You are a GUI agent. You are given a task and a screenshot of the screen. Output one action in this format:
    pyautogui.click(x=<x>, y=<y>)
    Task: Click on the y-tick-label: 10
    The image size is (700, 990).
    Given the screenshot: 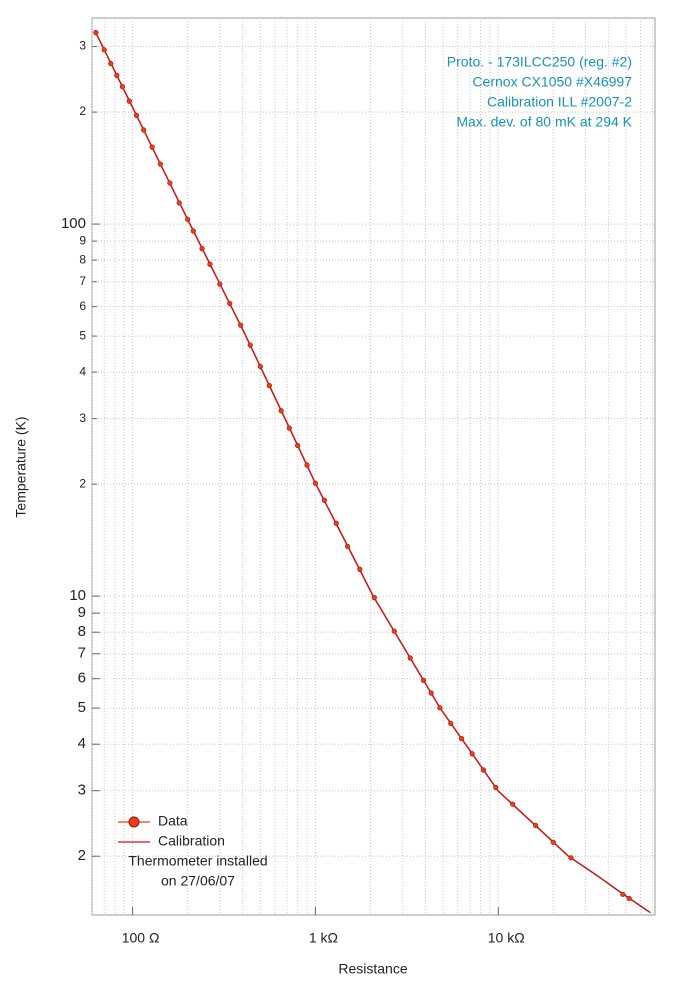 What is the action you would take?
    pyautogui.click(x=77, y=595)
    